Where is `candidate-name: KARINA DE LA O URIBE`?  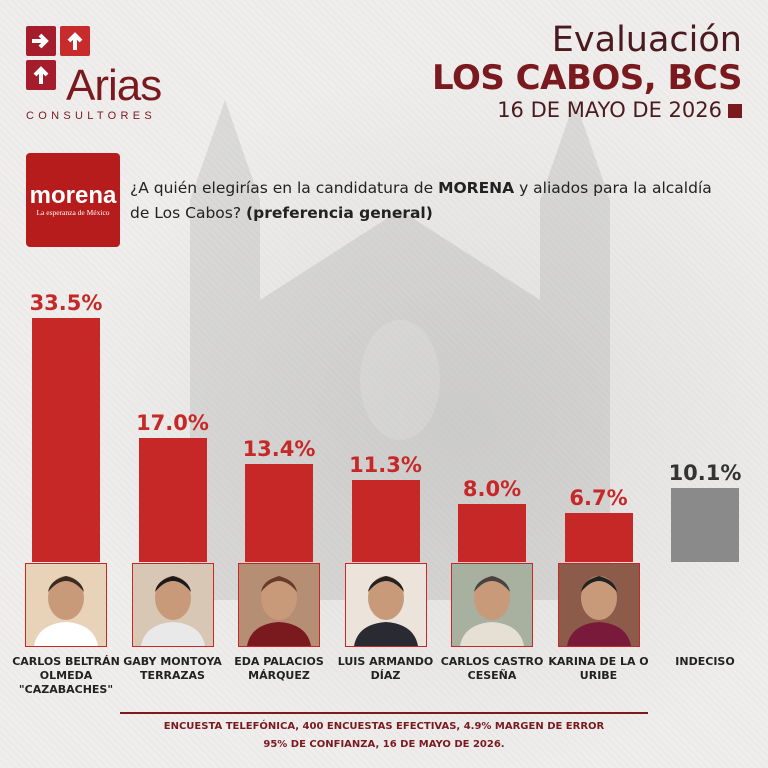
candidate-name: KARINA DE LA O URIBE is located at coordinates (598, 668).